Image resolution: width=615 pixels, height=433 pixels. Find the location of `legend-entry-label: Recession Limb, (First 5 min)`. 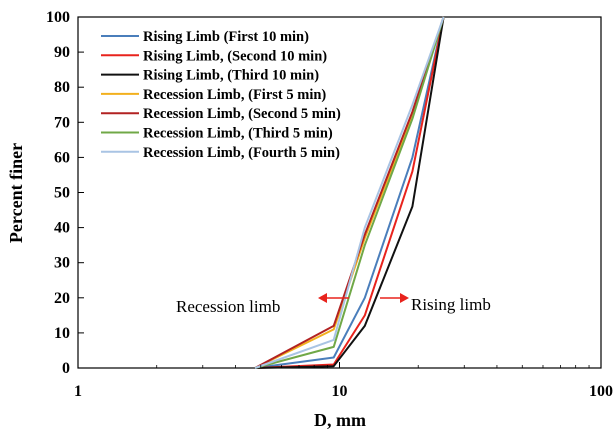

legend-entry-label: Recession Limb, (First 5 min) is located at coordinates (234, 95).